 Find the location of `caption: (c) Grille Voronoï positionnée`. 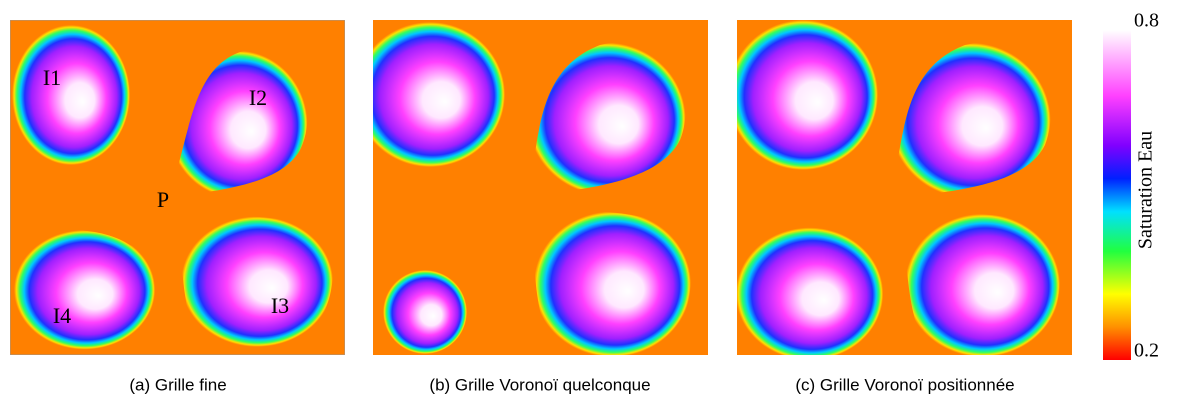

caption: (c) Grille Voronoï positionnée is located at coordinates (904, 384).